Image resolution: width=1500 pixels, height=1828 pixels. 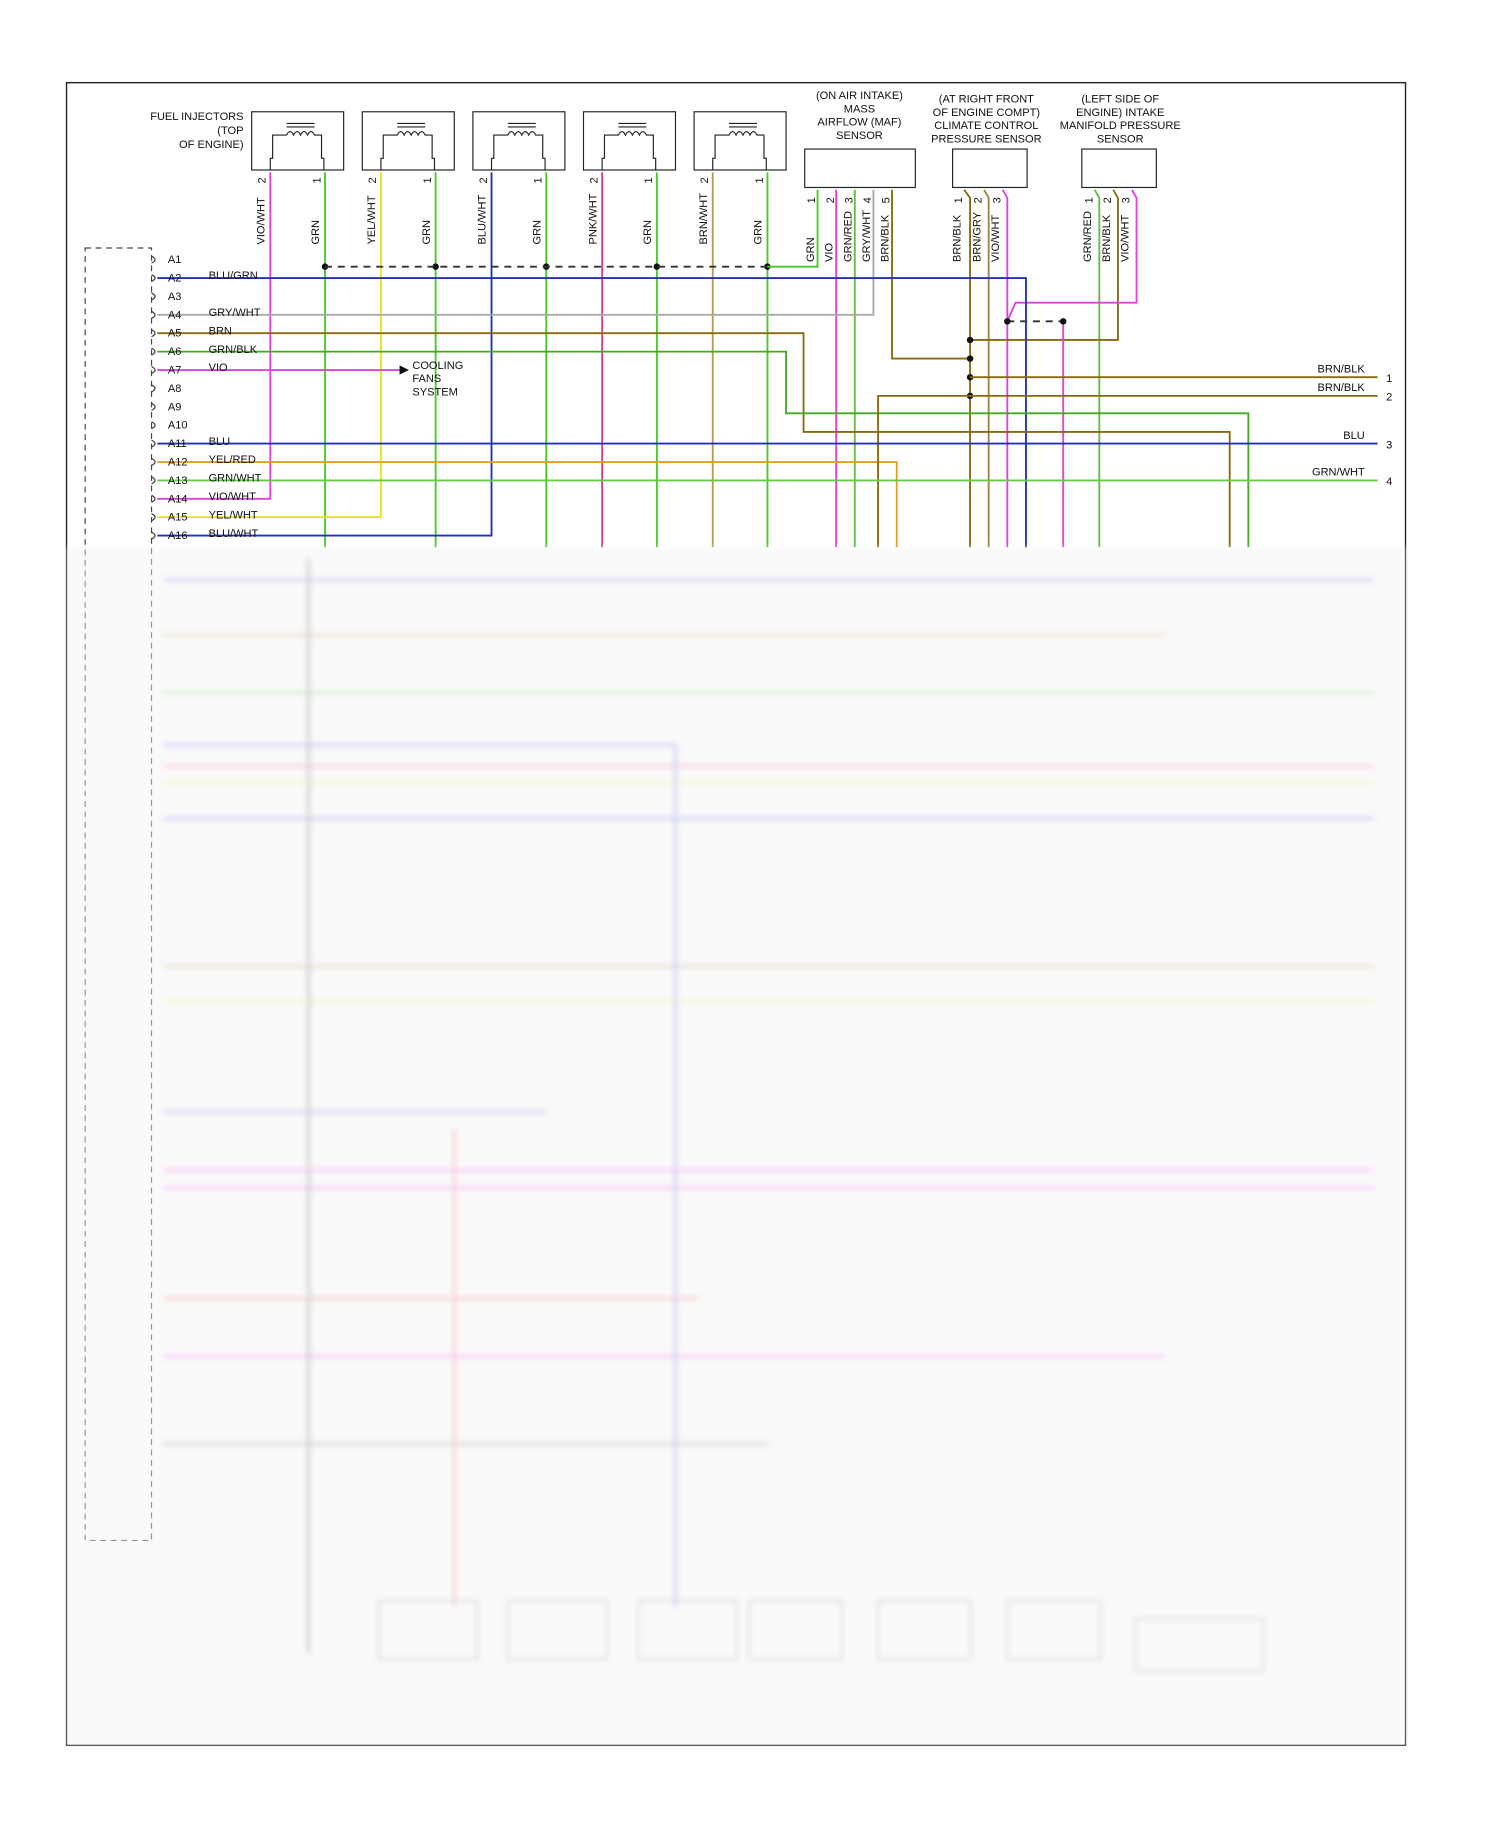 What do you see at coordinates (859, 96) in the screenshot?
I see `label: (ON AIR INTAKE)` at bounding box center [859, 96].